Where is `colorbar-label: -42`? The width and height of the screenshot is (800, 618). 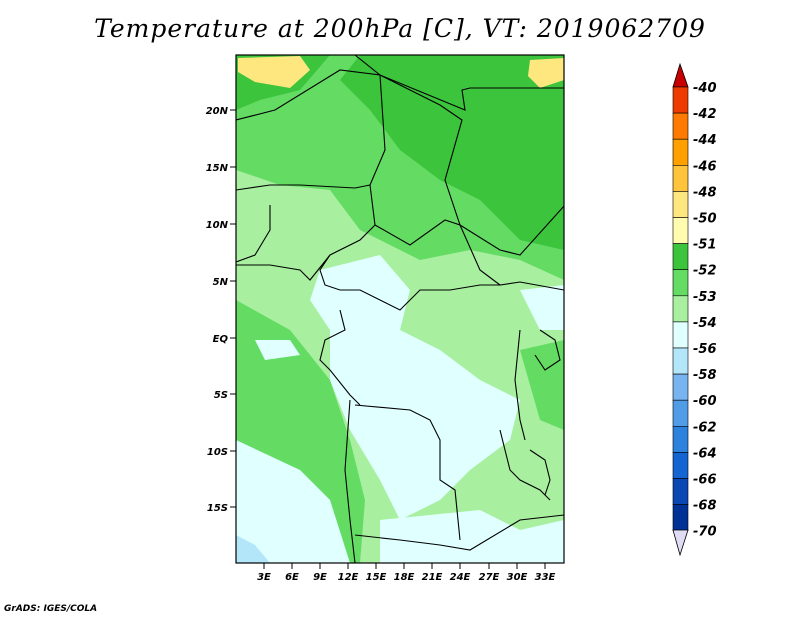 colorbar-label: -42 is located at coordinates (705, 114).